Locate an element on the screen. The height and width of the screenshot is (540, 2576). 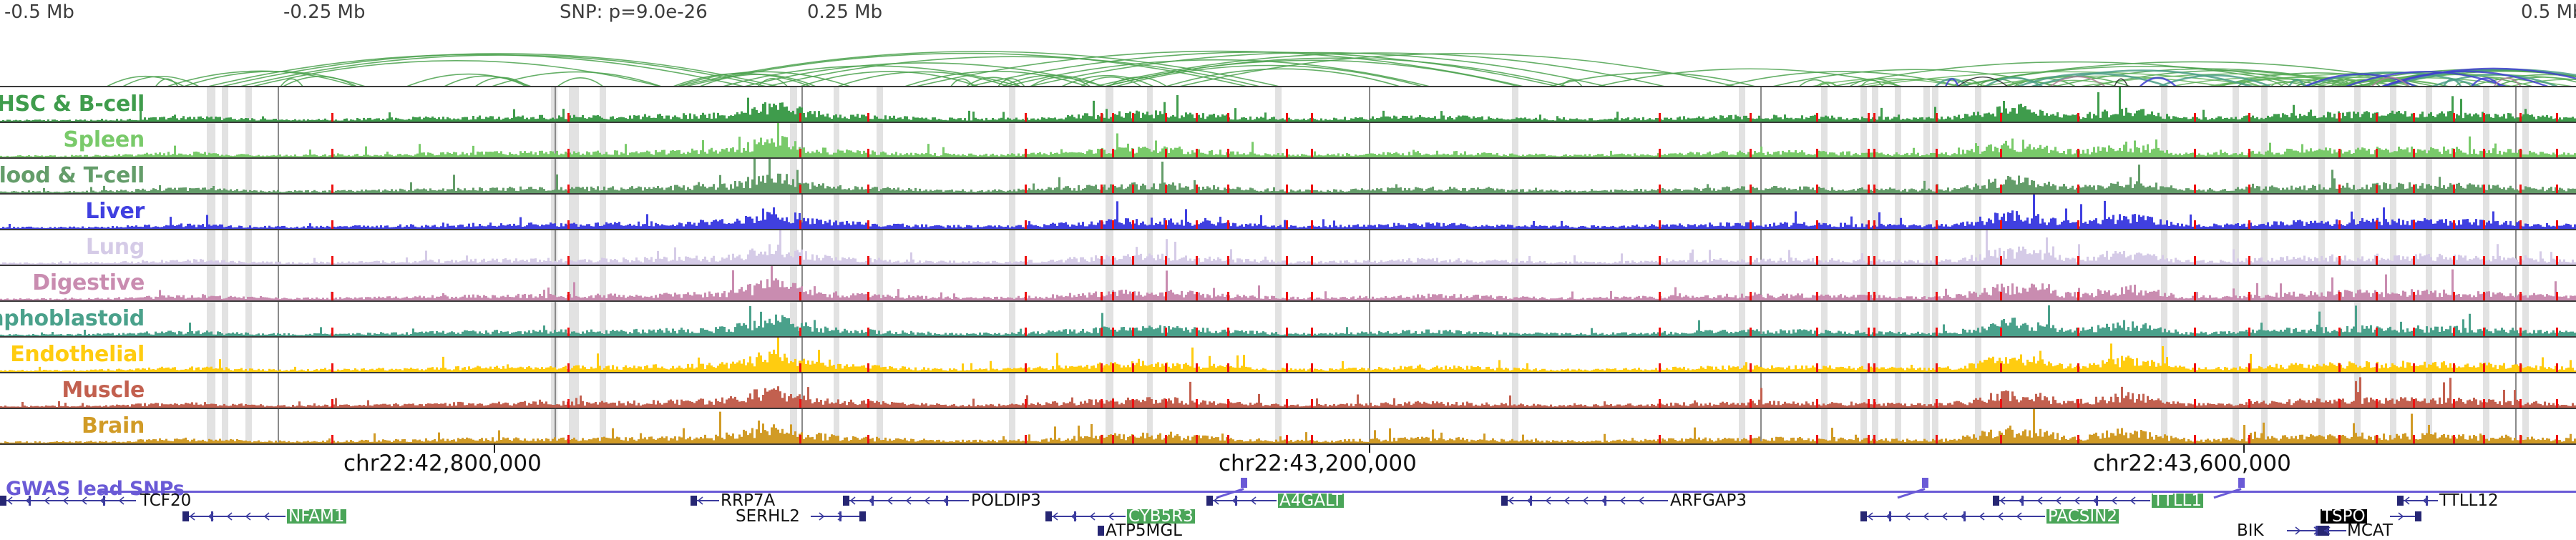
gene-name-label: POLDIP3 is located at coordinates (1006, 500).